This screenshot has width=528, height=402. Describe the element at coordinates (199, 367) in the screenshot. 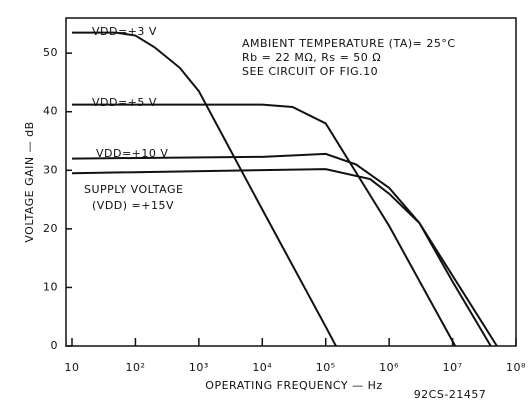

I see `x-tick-label: 10³` at that location.